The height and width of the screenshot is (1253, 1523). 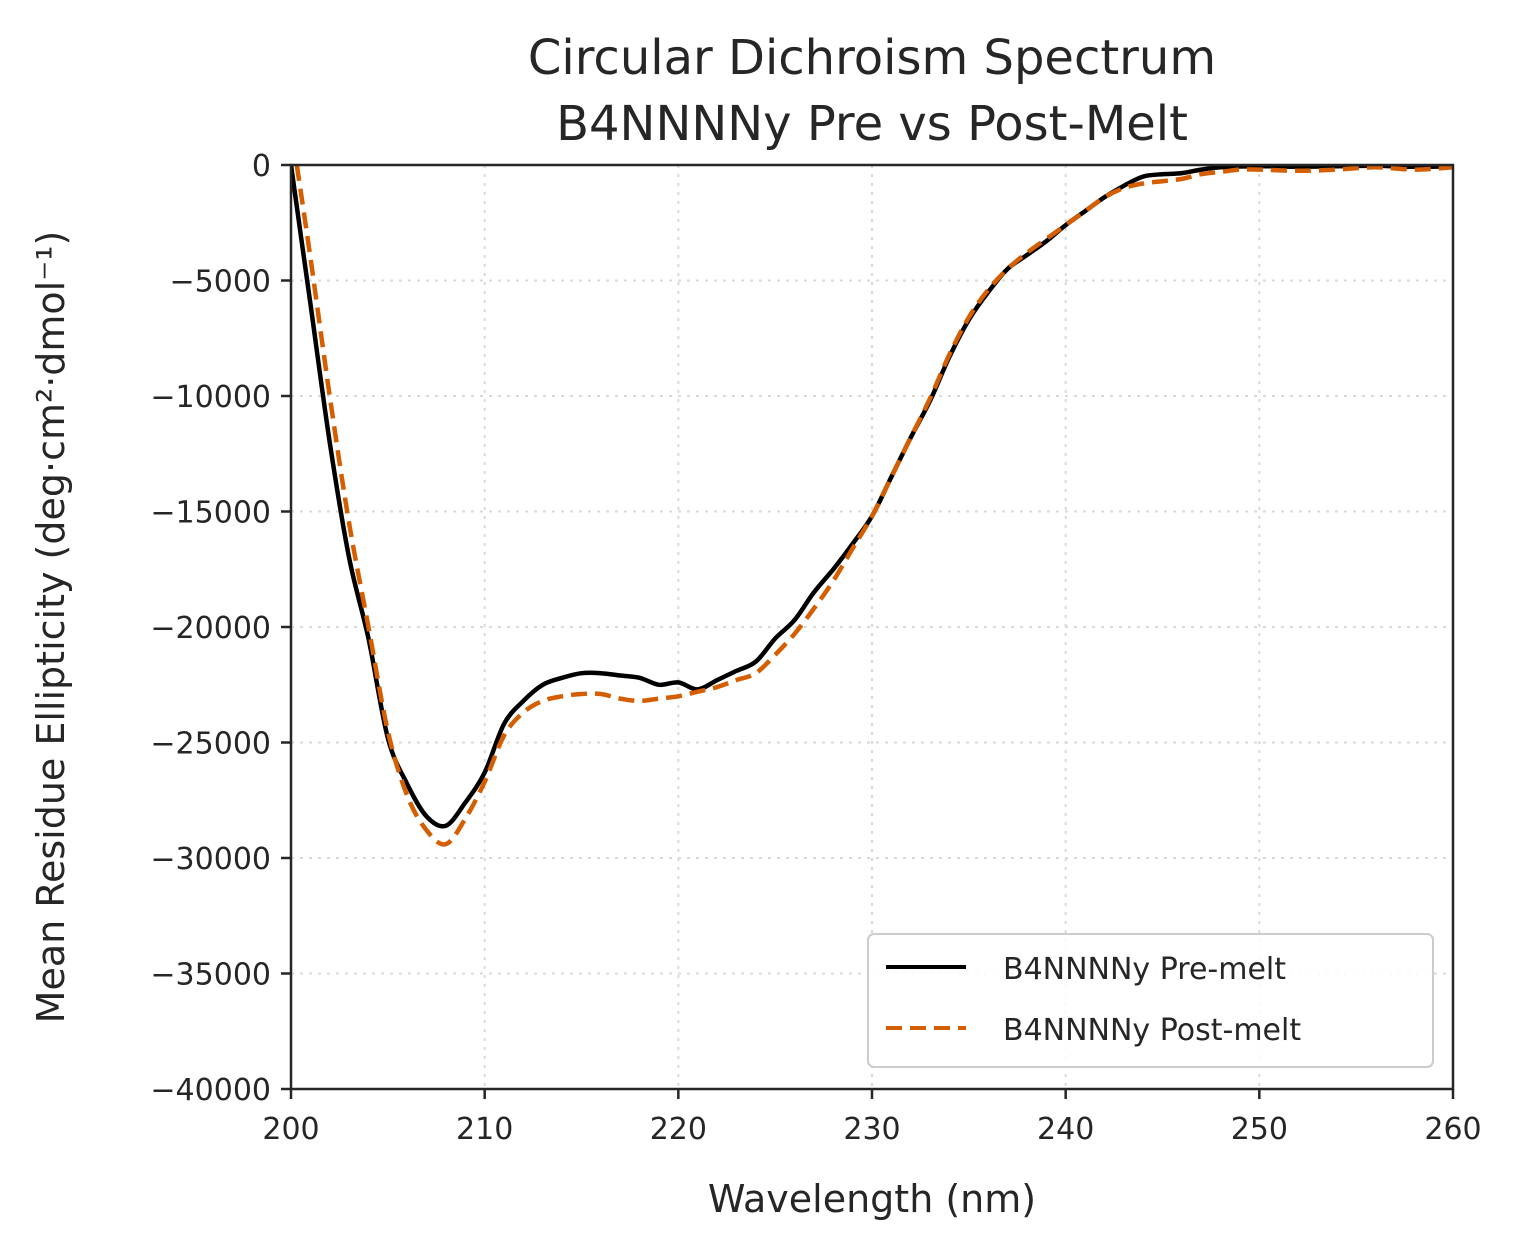 I want to click on legend-label-pre-melt: B4NNNNy Pre-melt, so click(x=1144, y=969).